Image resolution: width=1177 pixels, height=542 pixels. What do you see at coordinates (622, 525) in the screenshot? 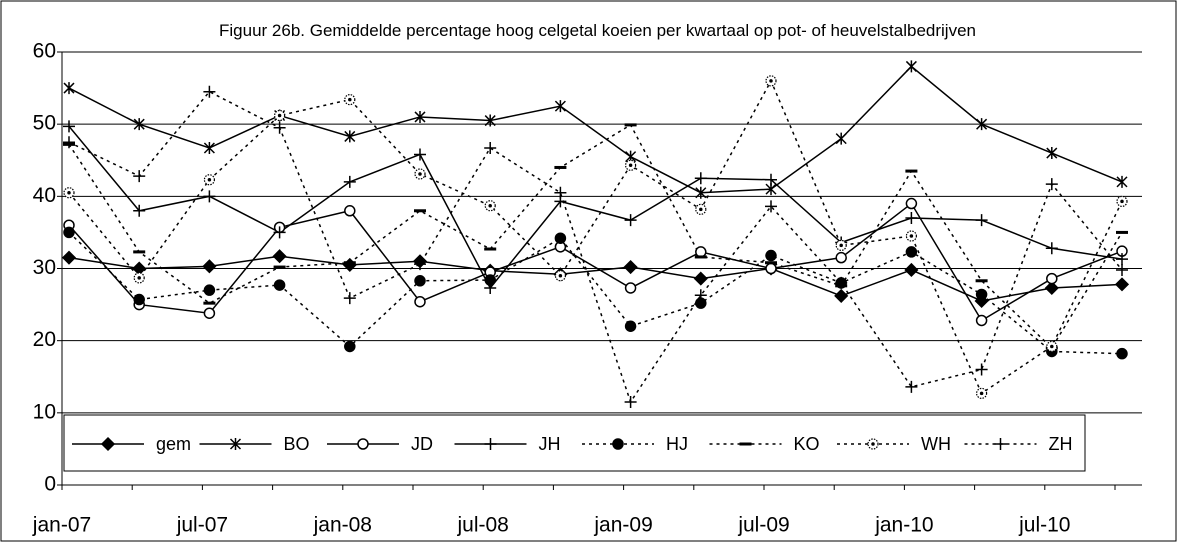
I see `x-tick-label: jan-09` at bounding box center [622, 525].